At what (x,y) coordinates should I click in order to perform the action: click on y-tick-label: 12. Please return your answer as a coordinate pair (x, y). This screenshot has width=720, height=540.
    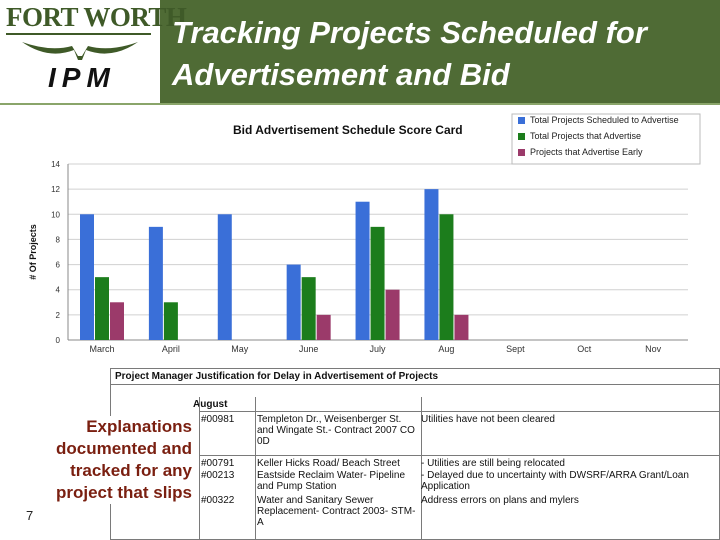
    Looking at the image, I should click on (55, 189).